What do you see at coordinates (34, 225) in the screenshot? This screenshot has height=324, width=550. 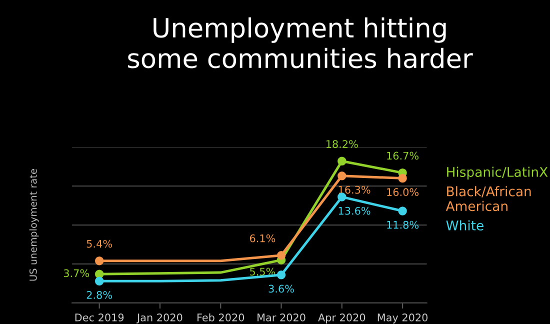 I see `y-axis-title: US unemployment rate` at bounding box center [34, 225].